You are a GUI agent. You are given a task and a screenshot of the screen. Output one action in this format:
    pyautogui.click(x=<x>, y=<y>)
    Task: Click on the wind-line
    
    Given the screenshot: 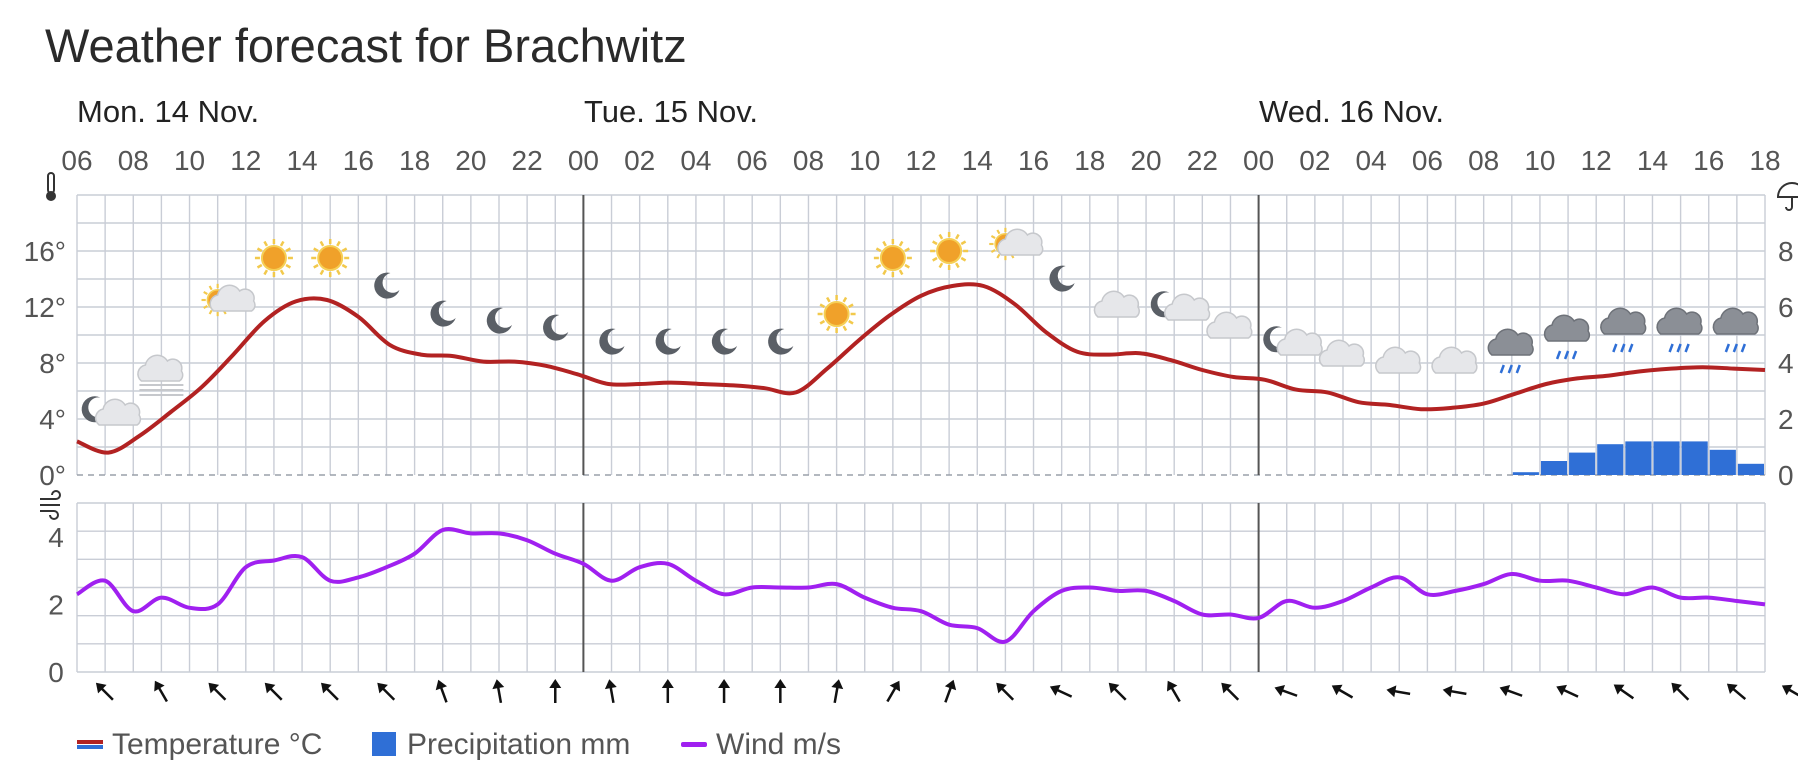 What is the action you would take?
    pyautogui.click(x=920, y=585)
    